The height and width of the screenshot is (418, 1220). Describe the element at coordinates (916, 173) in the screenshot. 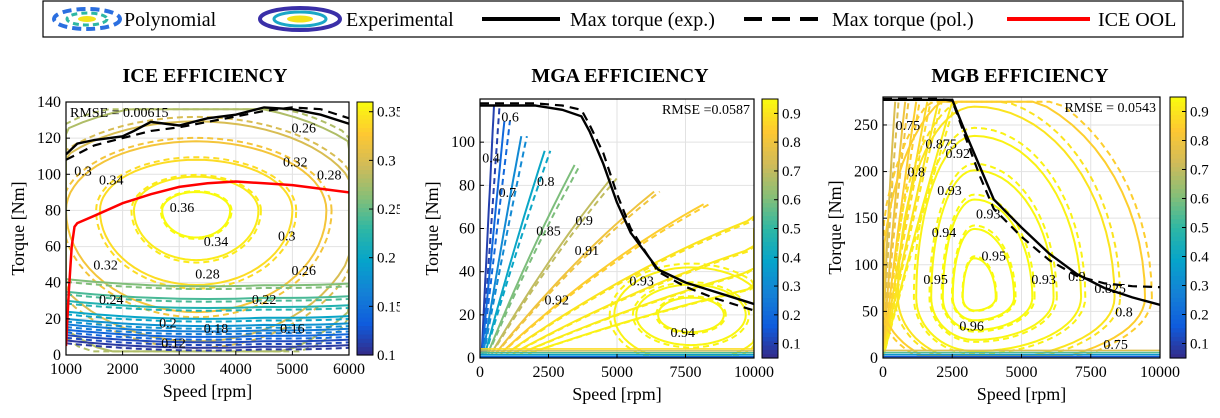

I see `contour-label: 0.8` at that location.